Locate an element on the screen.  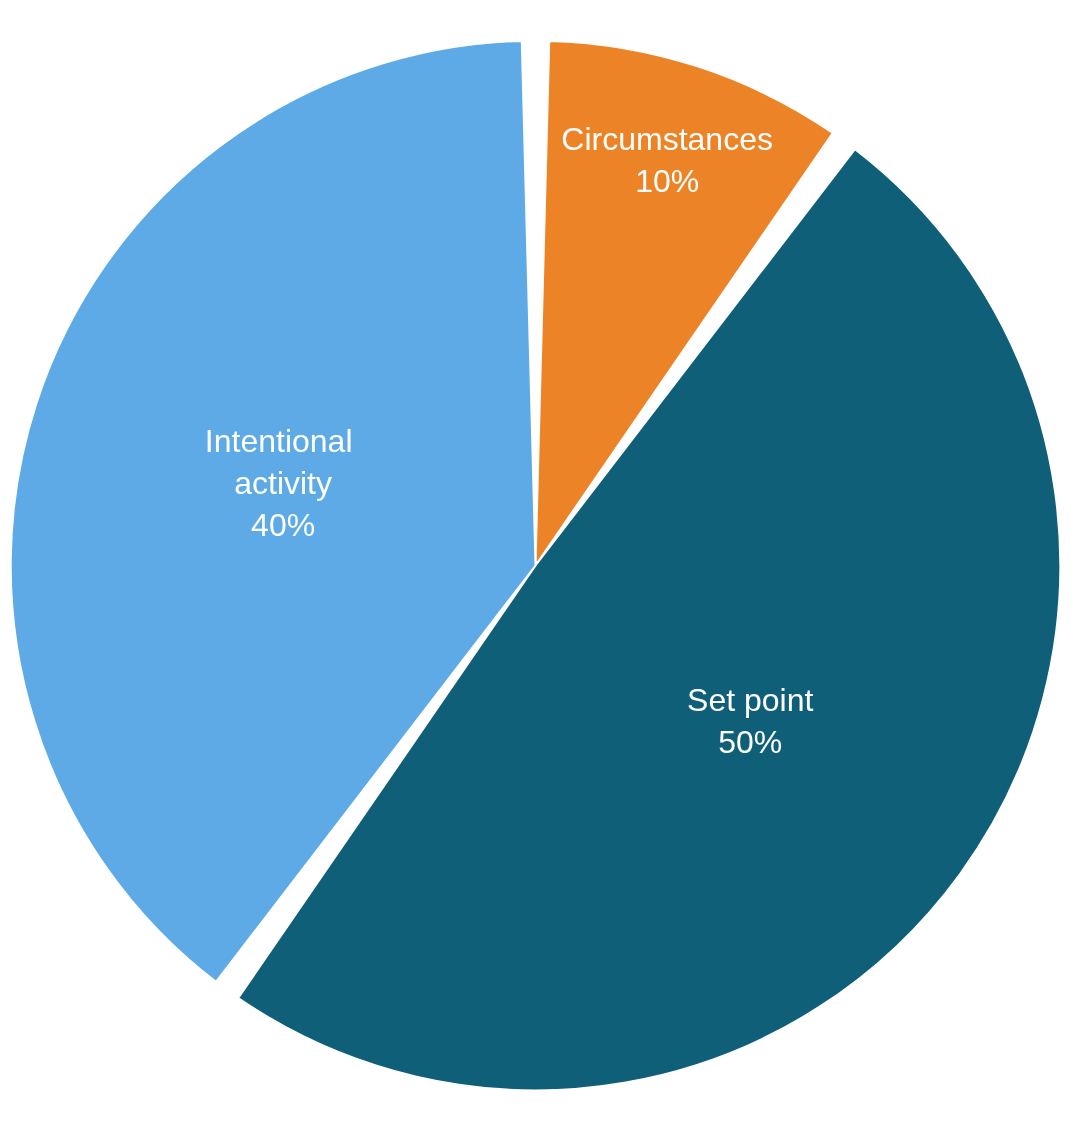
slice-label: Circumstances is located at coordinates (667, 139).